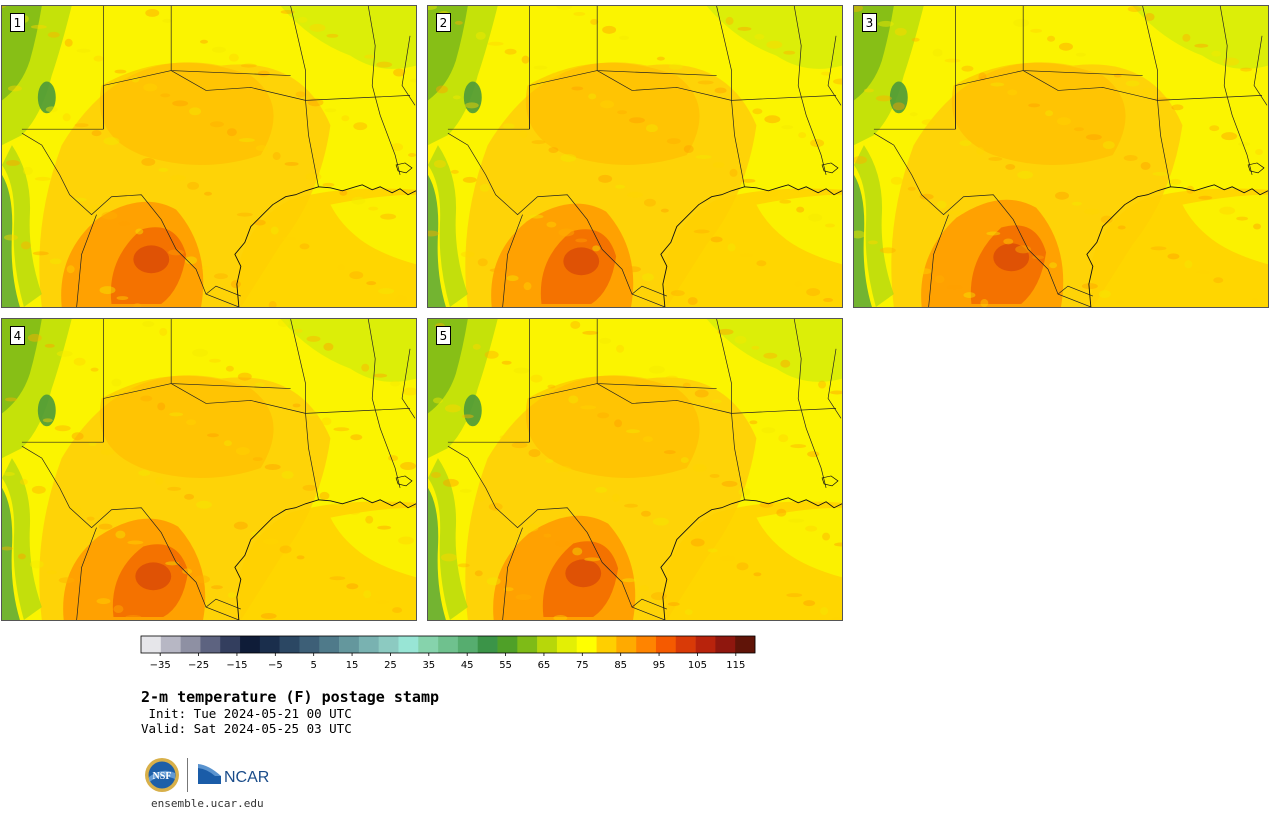 The height and width of the screenshot is (815, 1280). Describe the element at coordinates (1011, 257) in the screenshot. I see `map-hot-spot` at that location.